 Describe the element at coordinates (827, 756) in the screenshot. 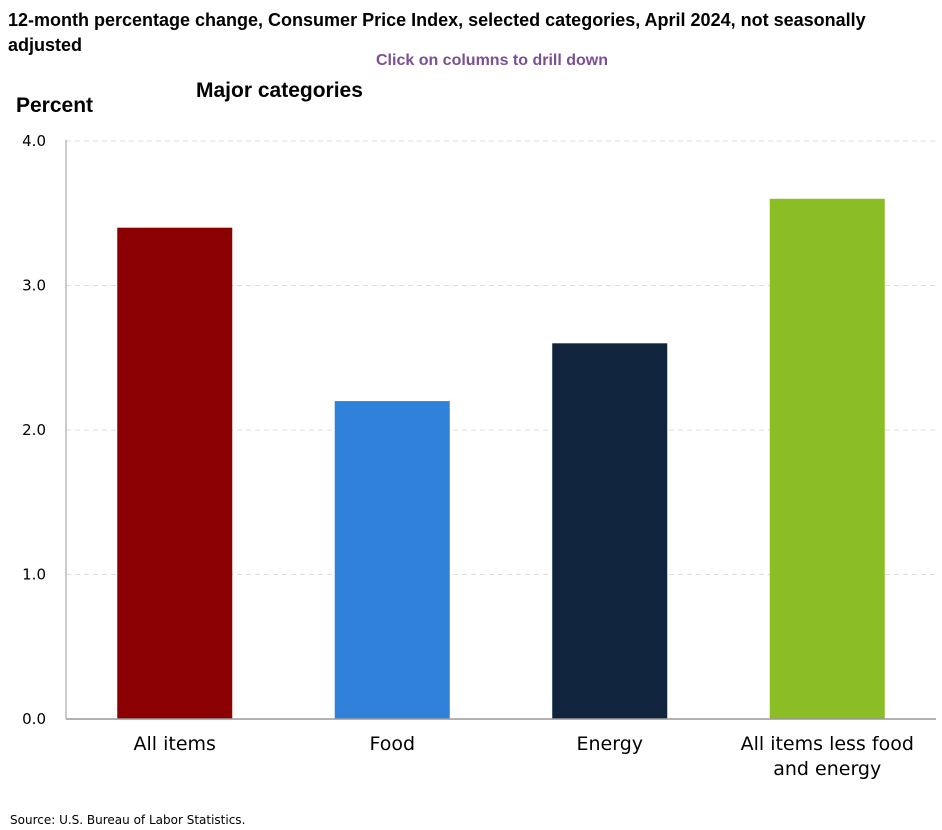

I see `x-tick-label: All items less food and energy` at that location.